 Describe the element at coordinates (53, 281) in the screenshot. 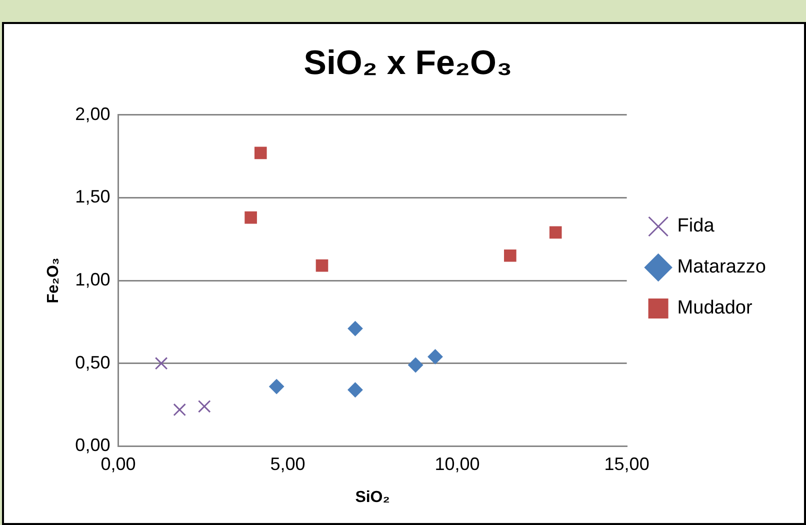

I see `y-axis-title: Fe₂O₃` at that location.